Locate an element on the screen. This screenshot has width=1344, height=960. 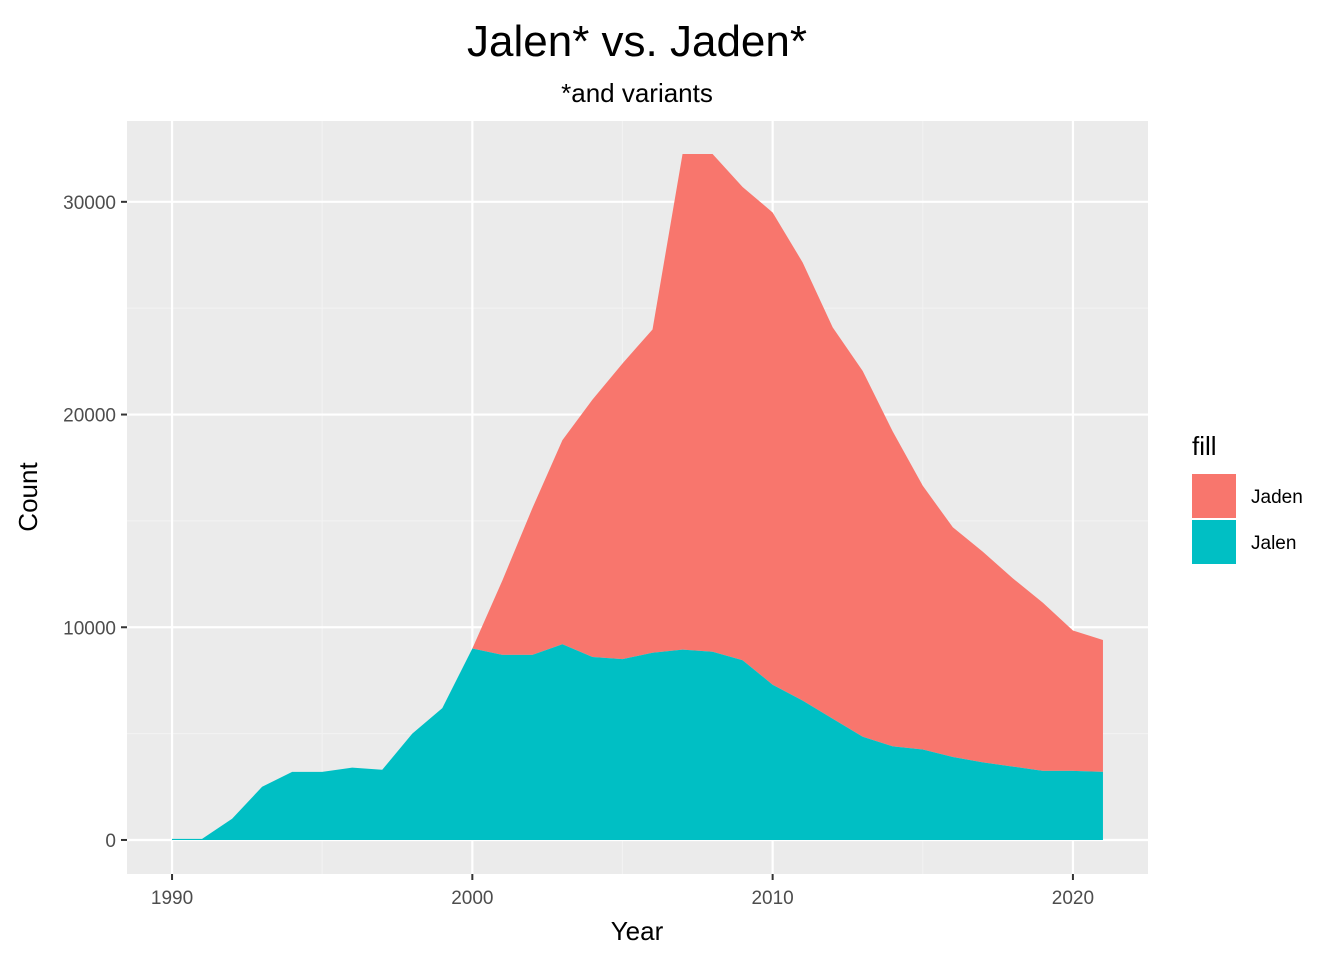
y-axis-title: Count is located at coordinates (28, 497).